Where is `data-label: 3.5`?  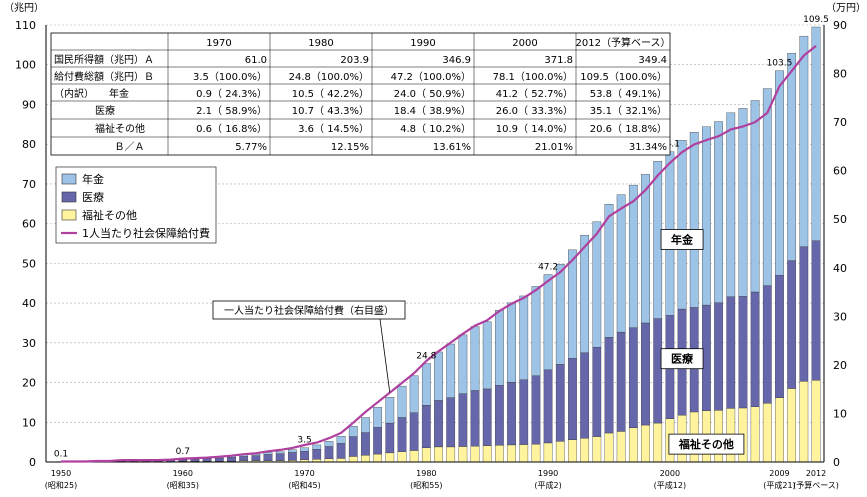
data-label: 3.5 is located at coordinates (304, 441).